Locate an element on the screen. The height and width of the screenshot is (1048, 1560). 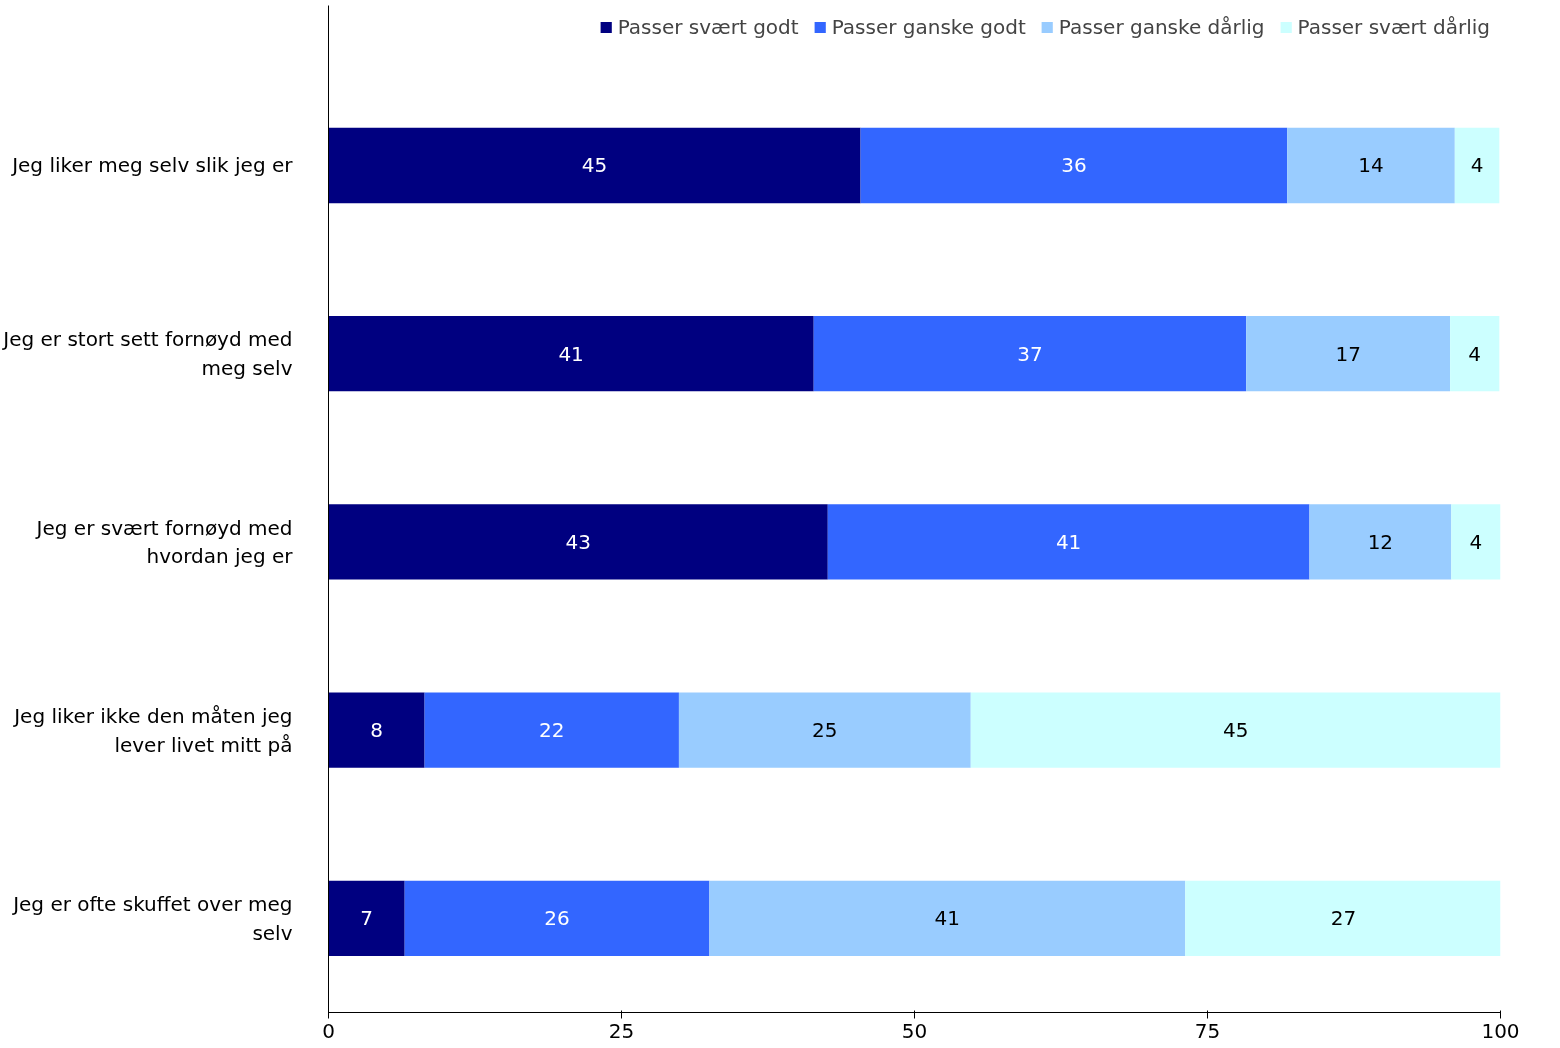
data-label: 12 is located at coordinates (1380, 541).